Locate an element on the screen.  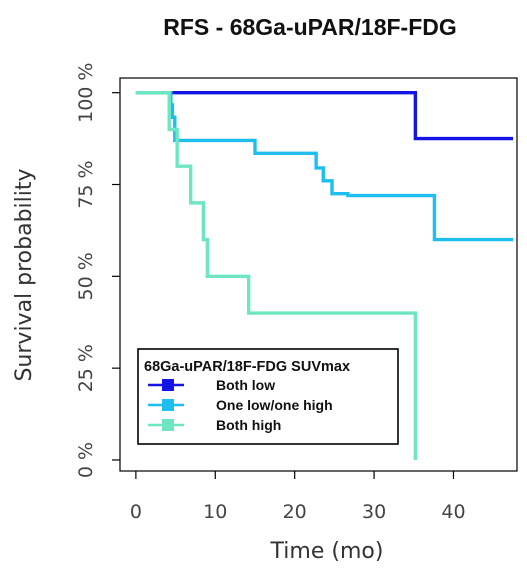
x-axis: 0 10 20 30 40 is located at coordinates (298, 497).